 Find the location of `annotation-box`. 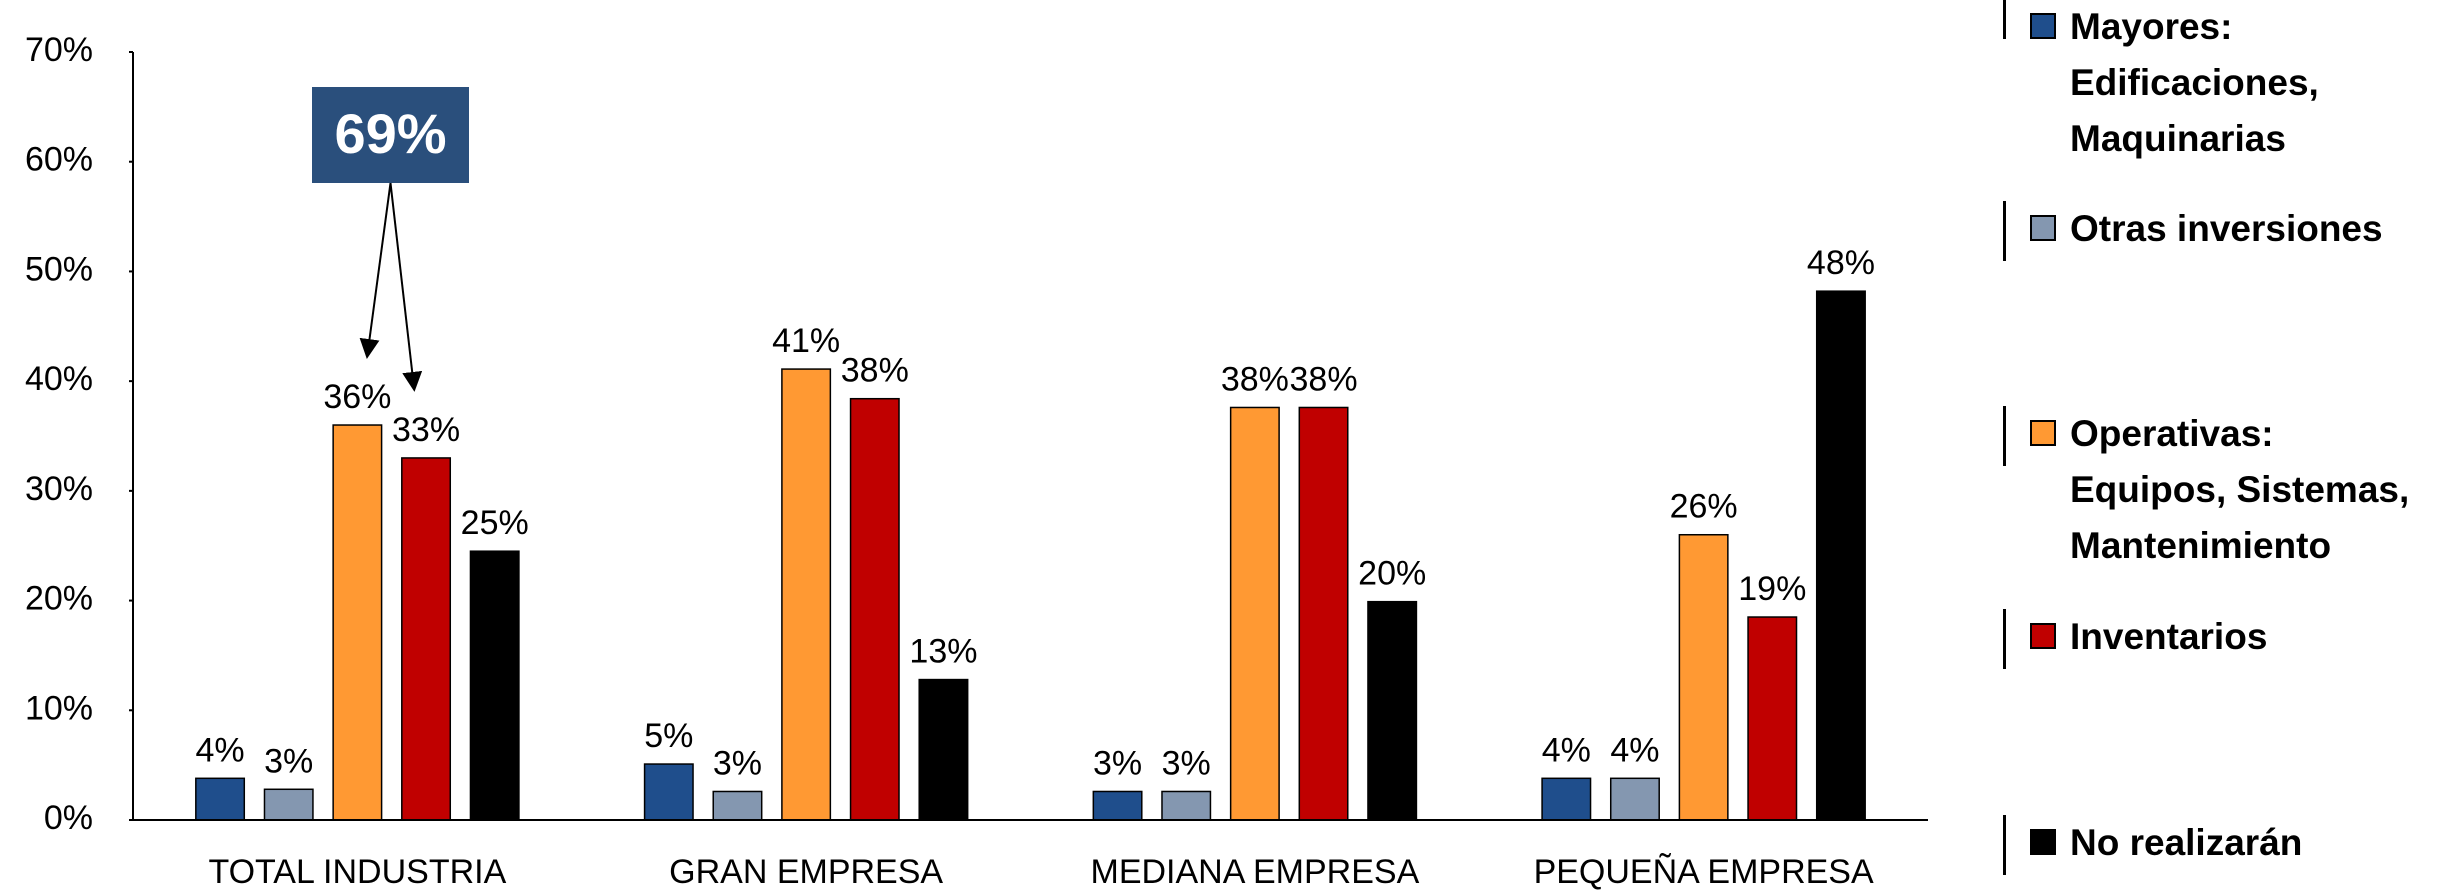

annotation-box is located at coordinates (390, 135).